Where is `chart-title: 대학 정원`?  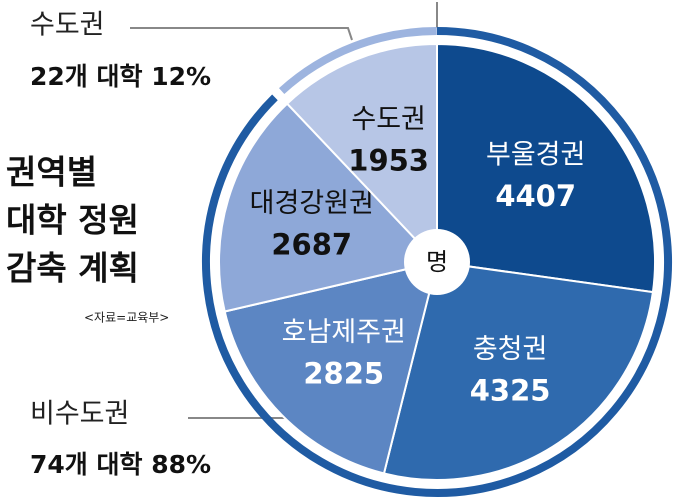
chart-title: 대학 정원 is located at coordinates (72, 220).